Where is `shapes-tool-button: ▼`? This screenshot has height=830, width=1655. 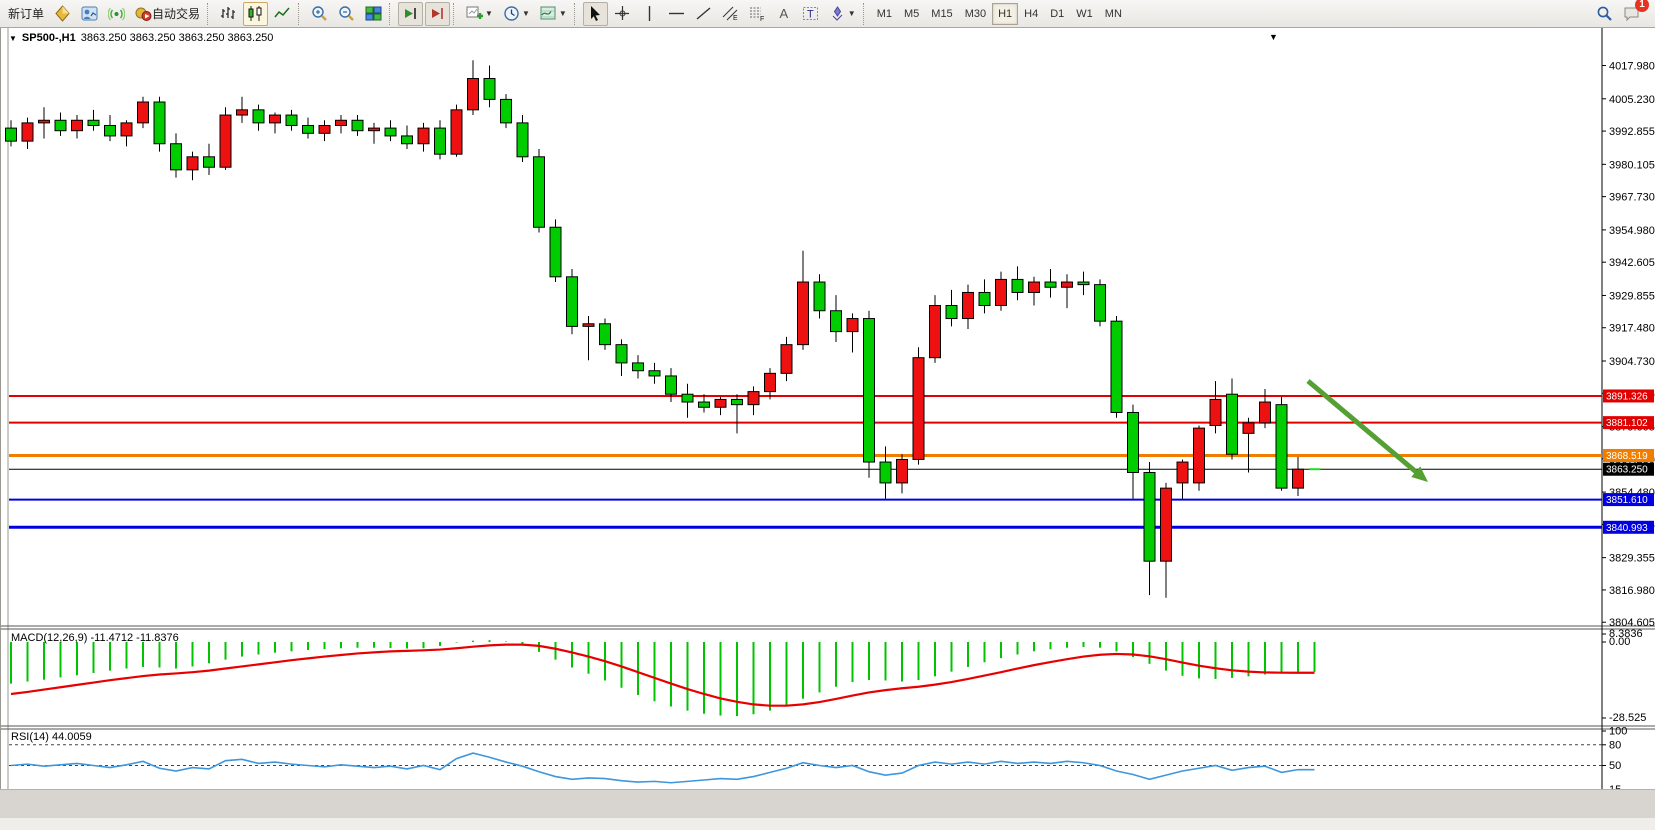 shapes-tool-button: ▼ is located at coordinates (842, 14).